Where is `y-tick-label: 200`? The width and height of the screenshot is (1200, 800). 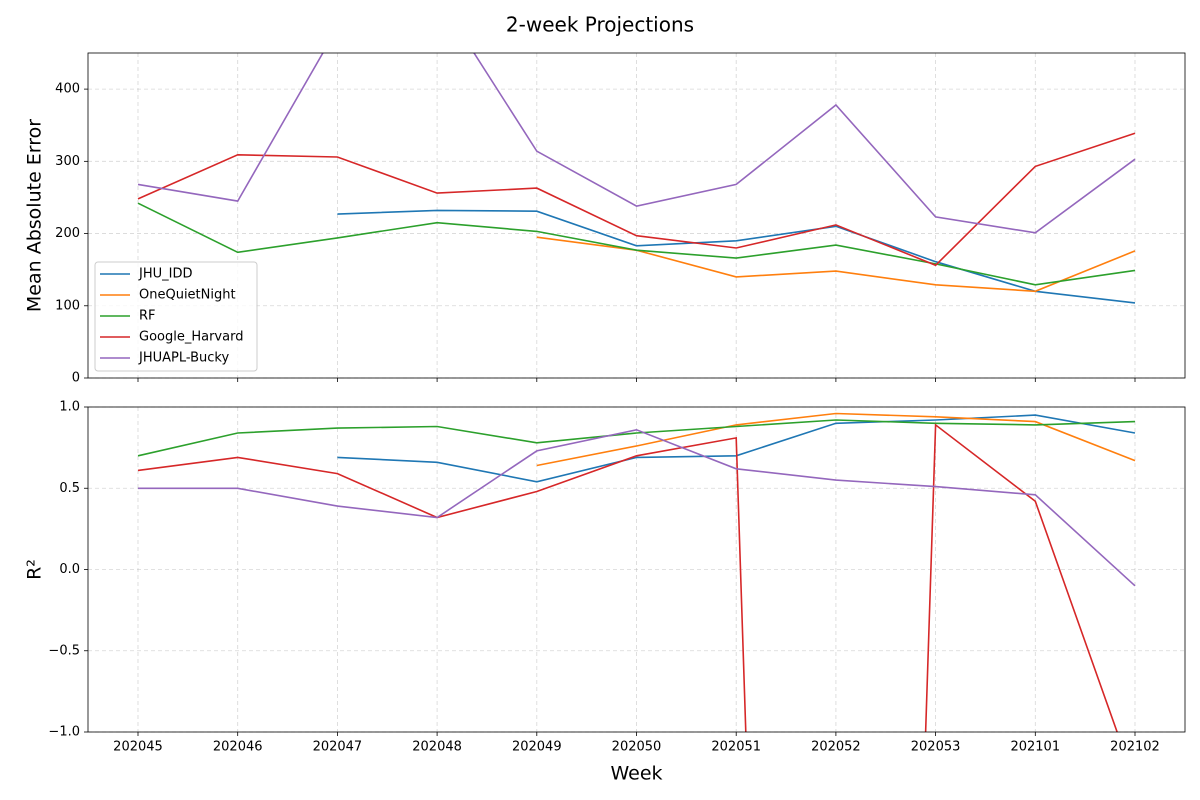 y-tick-label: 200 is located at coordinates (67, 233).